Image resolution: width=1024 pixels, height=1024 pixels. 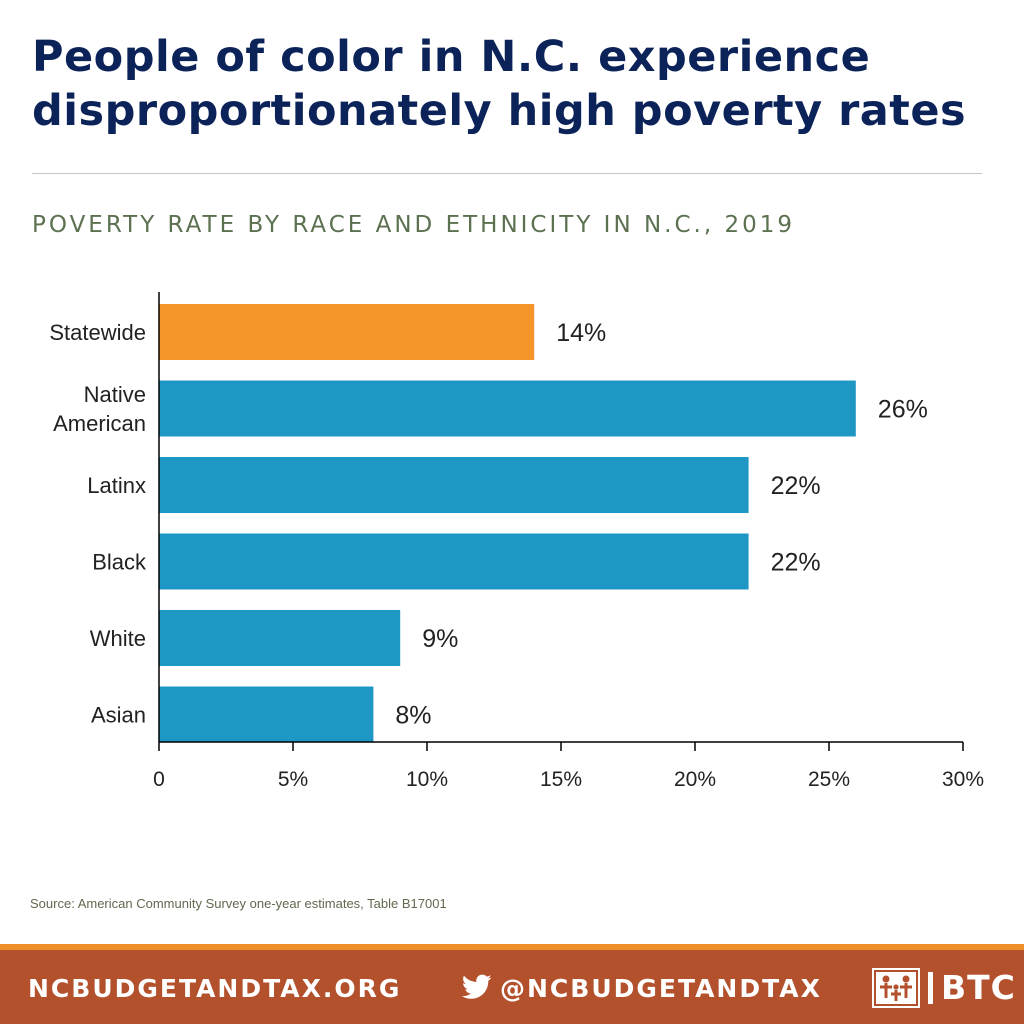 What do you see at coordinates (440, 639) in the screenshot?
I see `data-label-4: 9%` at bounding box center [440, 639].